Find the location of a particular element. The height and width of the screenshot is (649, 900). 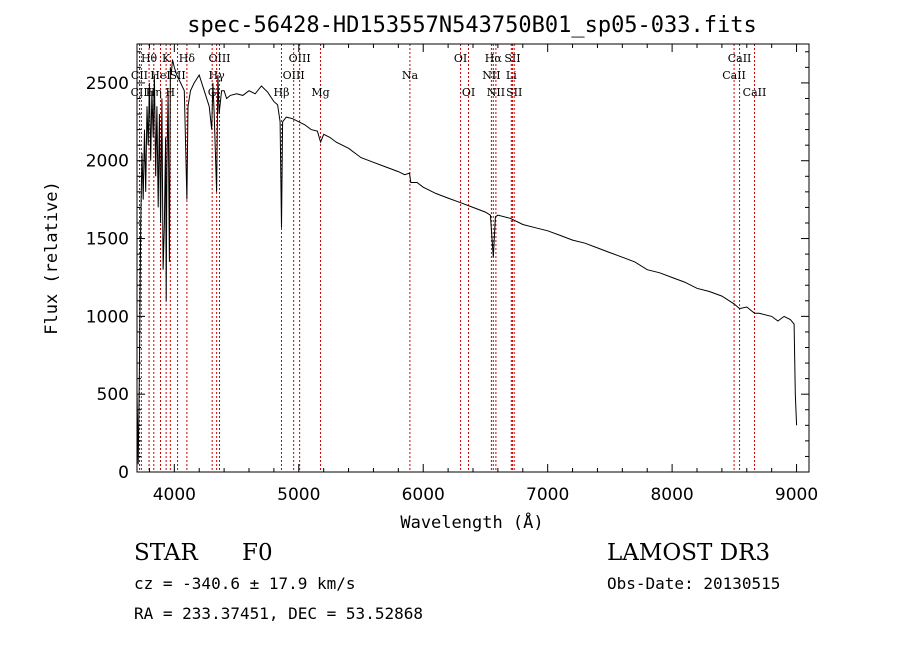

y-tick-label: 2000 is located at coordinates (107, 162).